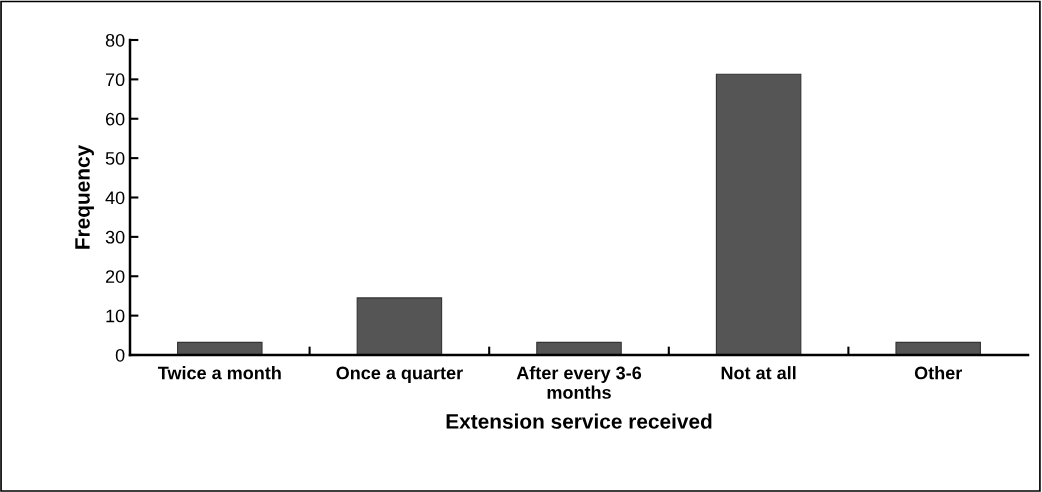 The width and height of the screenshot is (1042, 492). What do you see at coordinates (115, 40) in the screenshot?
I see `y-tick-label: 80` at bounding box center [115, 40].